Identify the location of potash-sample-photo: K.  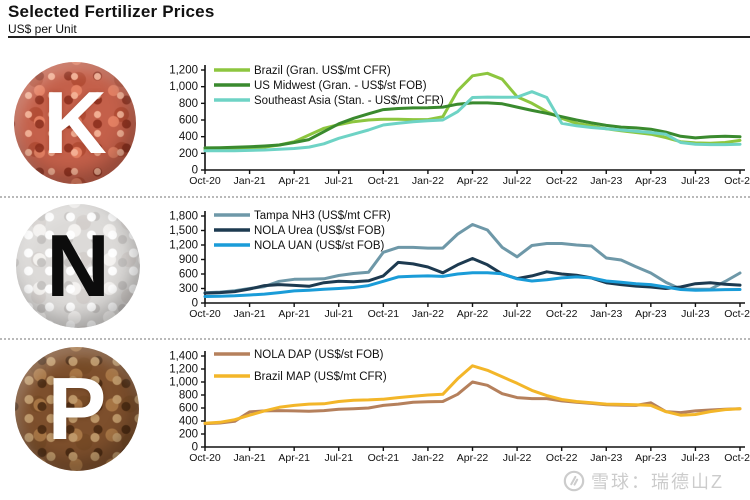
(75, 123).